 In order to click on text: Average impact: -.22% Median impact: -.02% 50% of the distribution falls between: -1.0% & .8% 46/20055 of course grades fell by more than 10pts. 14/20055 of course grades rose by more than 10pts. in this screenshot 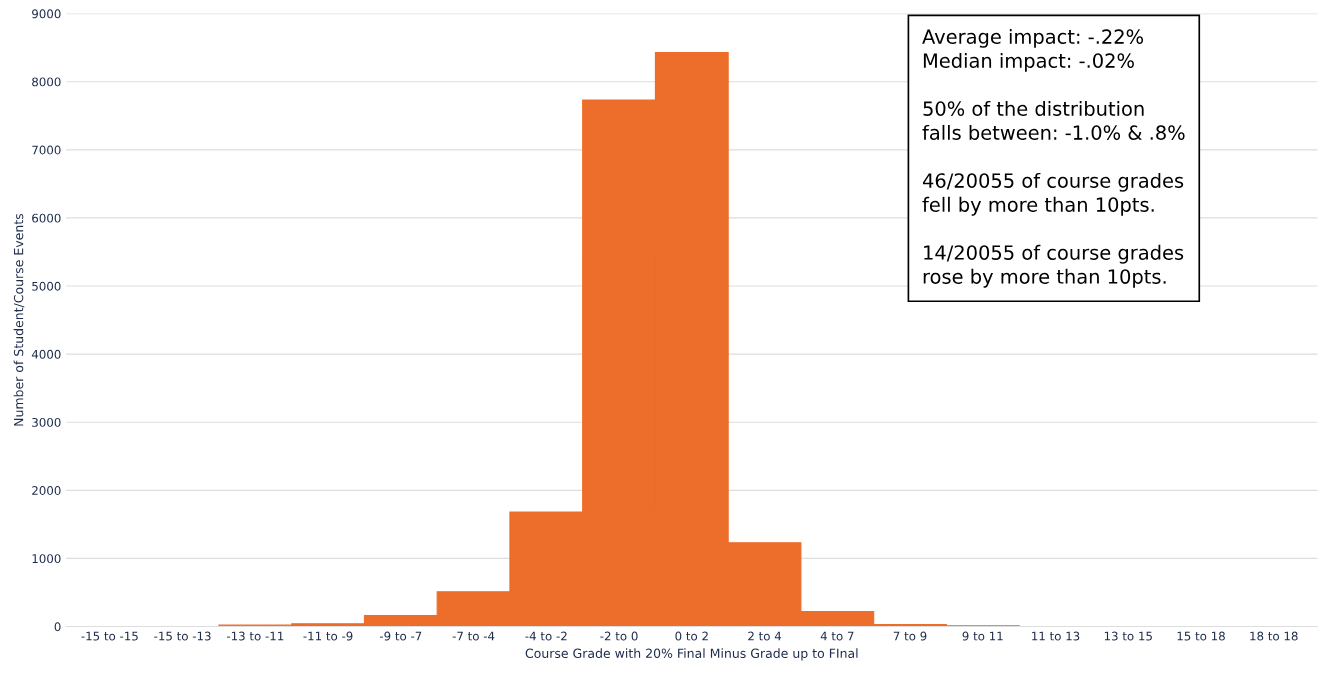, I will do `click(1053, 158)`.